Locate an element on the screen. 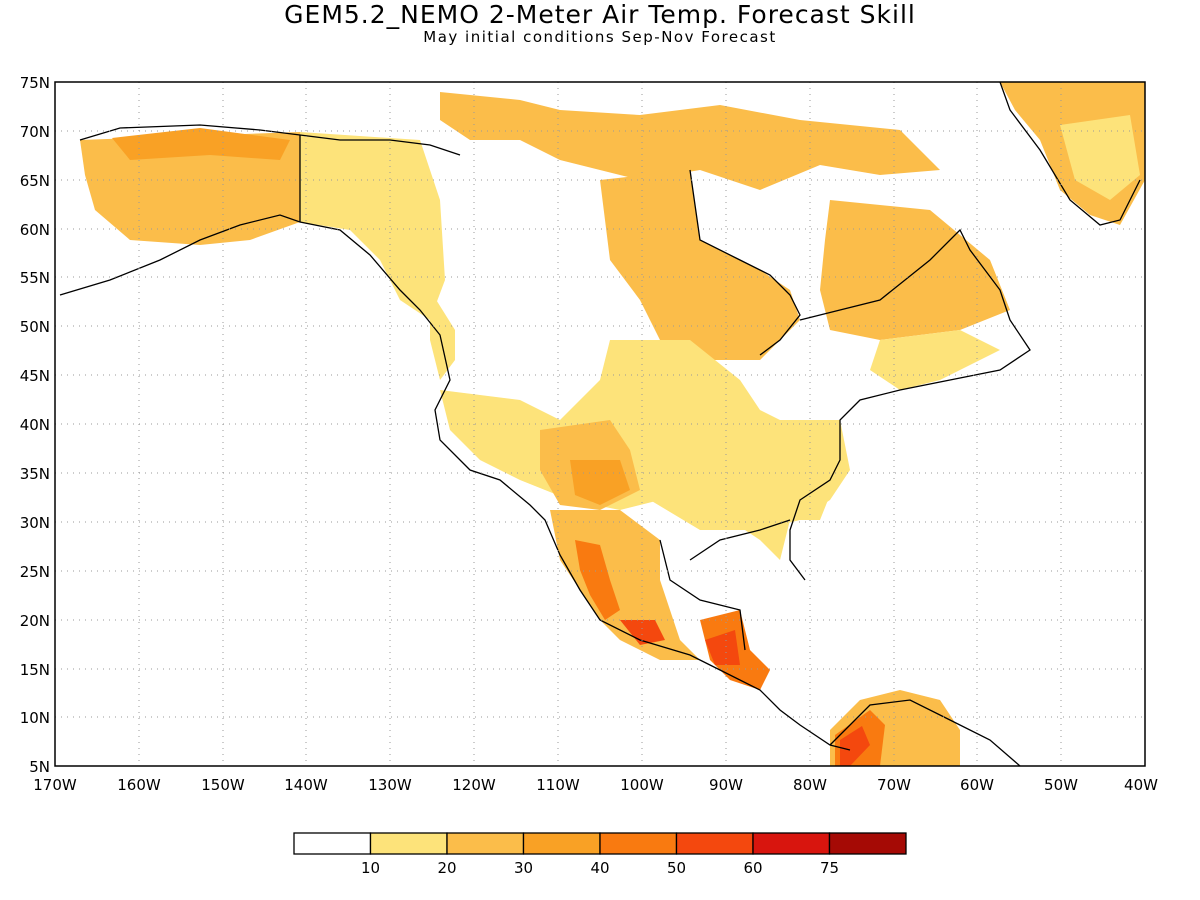 The height and width of the screenshot is (900, 1200). skill-region-new-mexico is located at coordinates (600, 482).